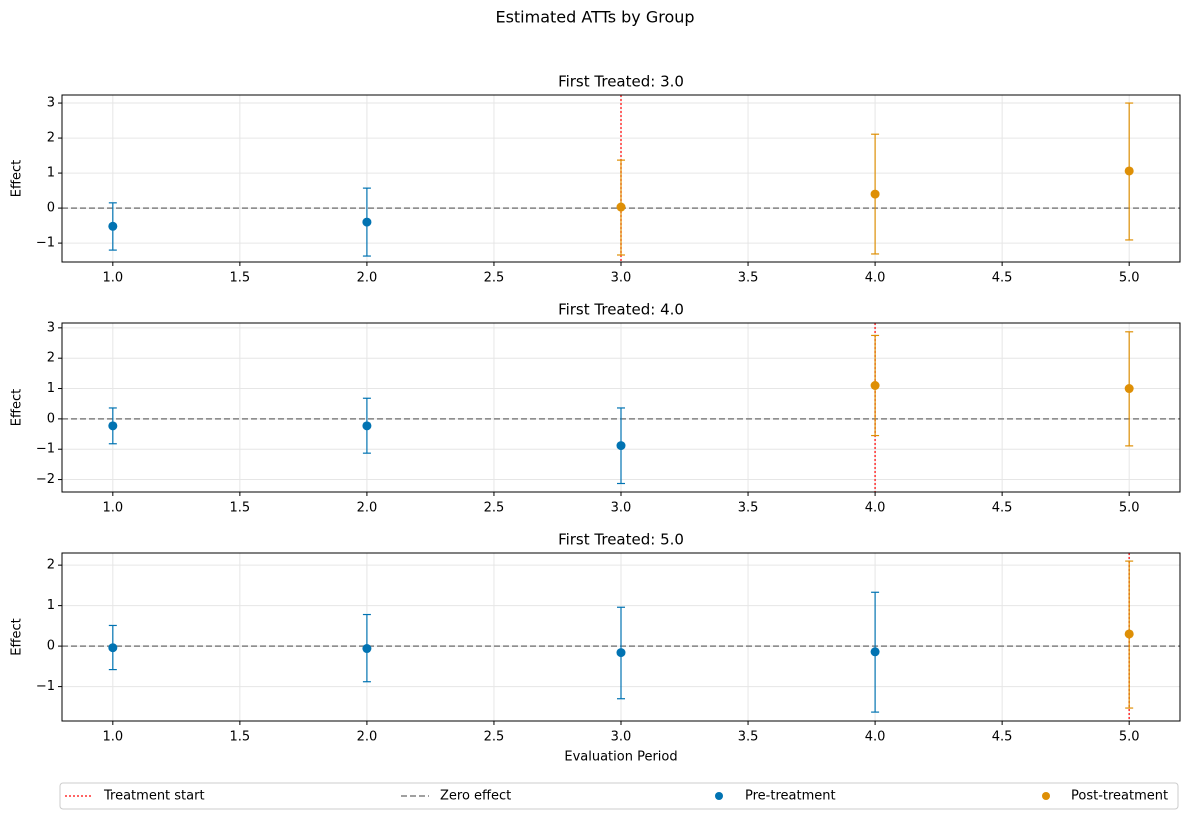 The image size is (1189, 820). Describe the element at coordinates (619, 796) in the screenshot. I see `legend-box` at that location.